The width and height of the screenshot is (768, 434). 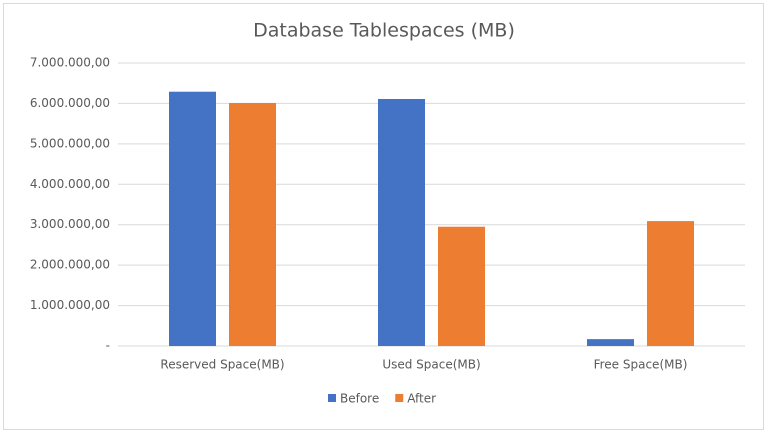 I want to click on legend-label: Before, so click(x=359, y=399).